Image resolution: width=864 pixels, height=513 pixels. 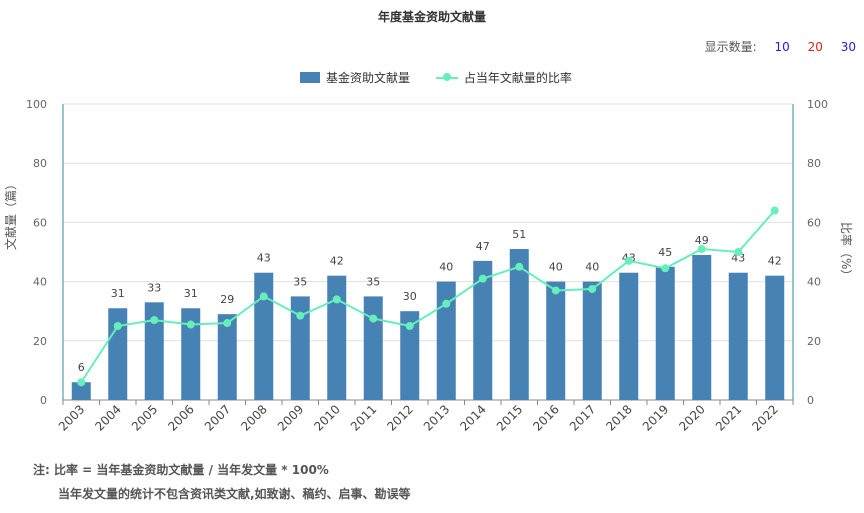 What do you see at coordinates (368, 78) in the screenshot?
I see `legend-bar-label: 基金资助文献量` at bounding box center [368, 78].